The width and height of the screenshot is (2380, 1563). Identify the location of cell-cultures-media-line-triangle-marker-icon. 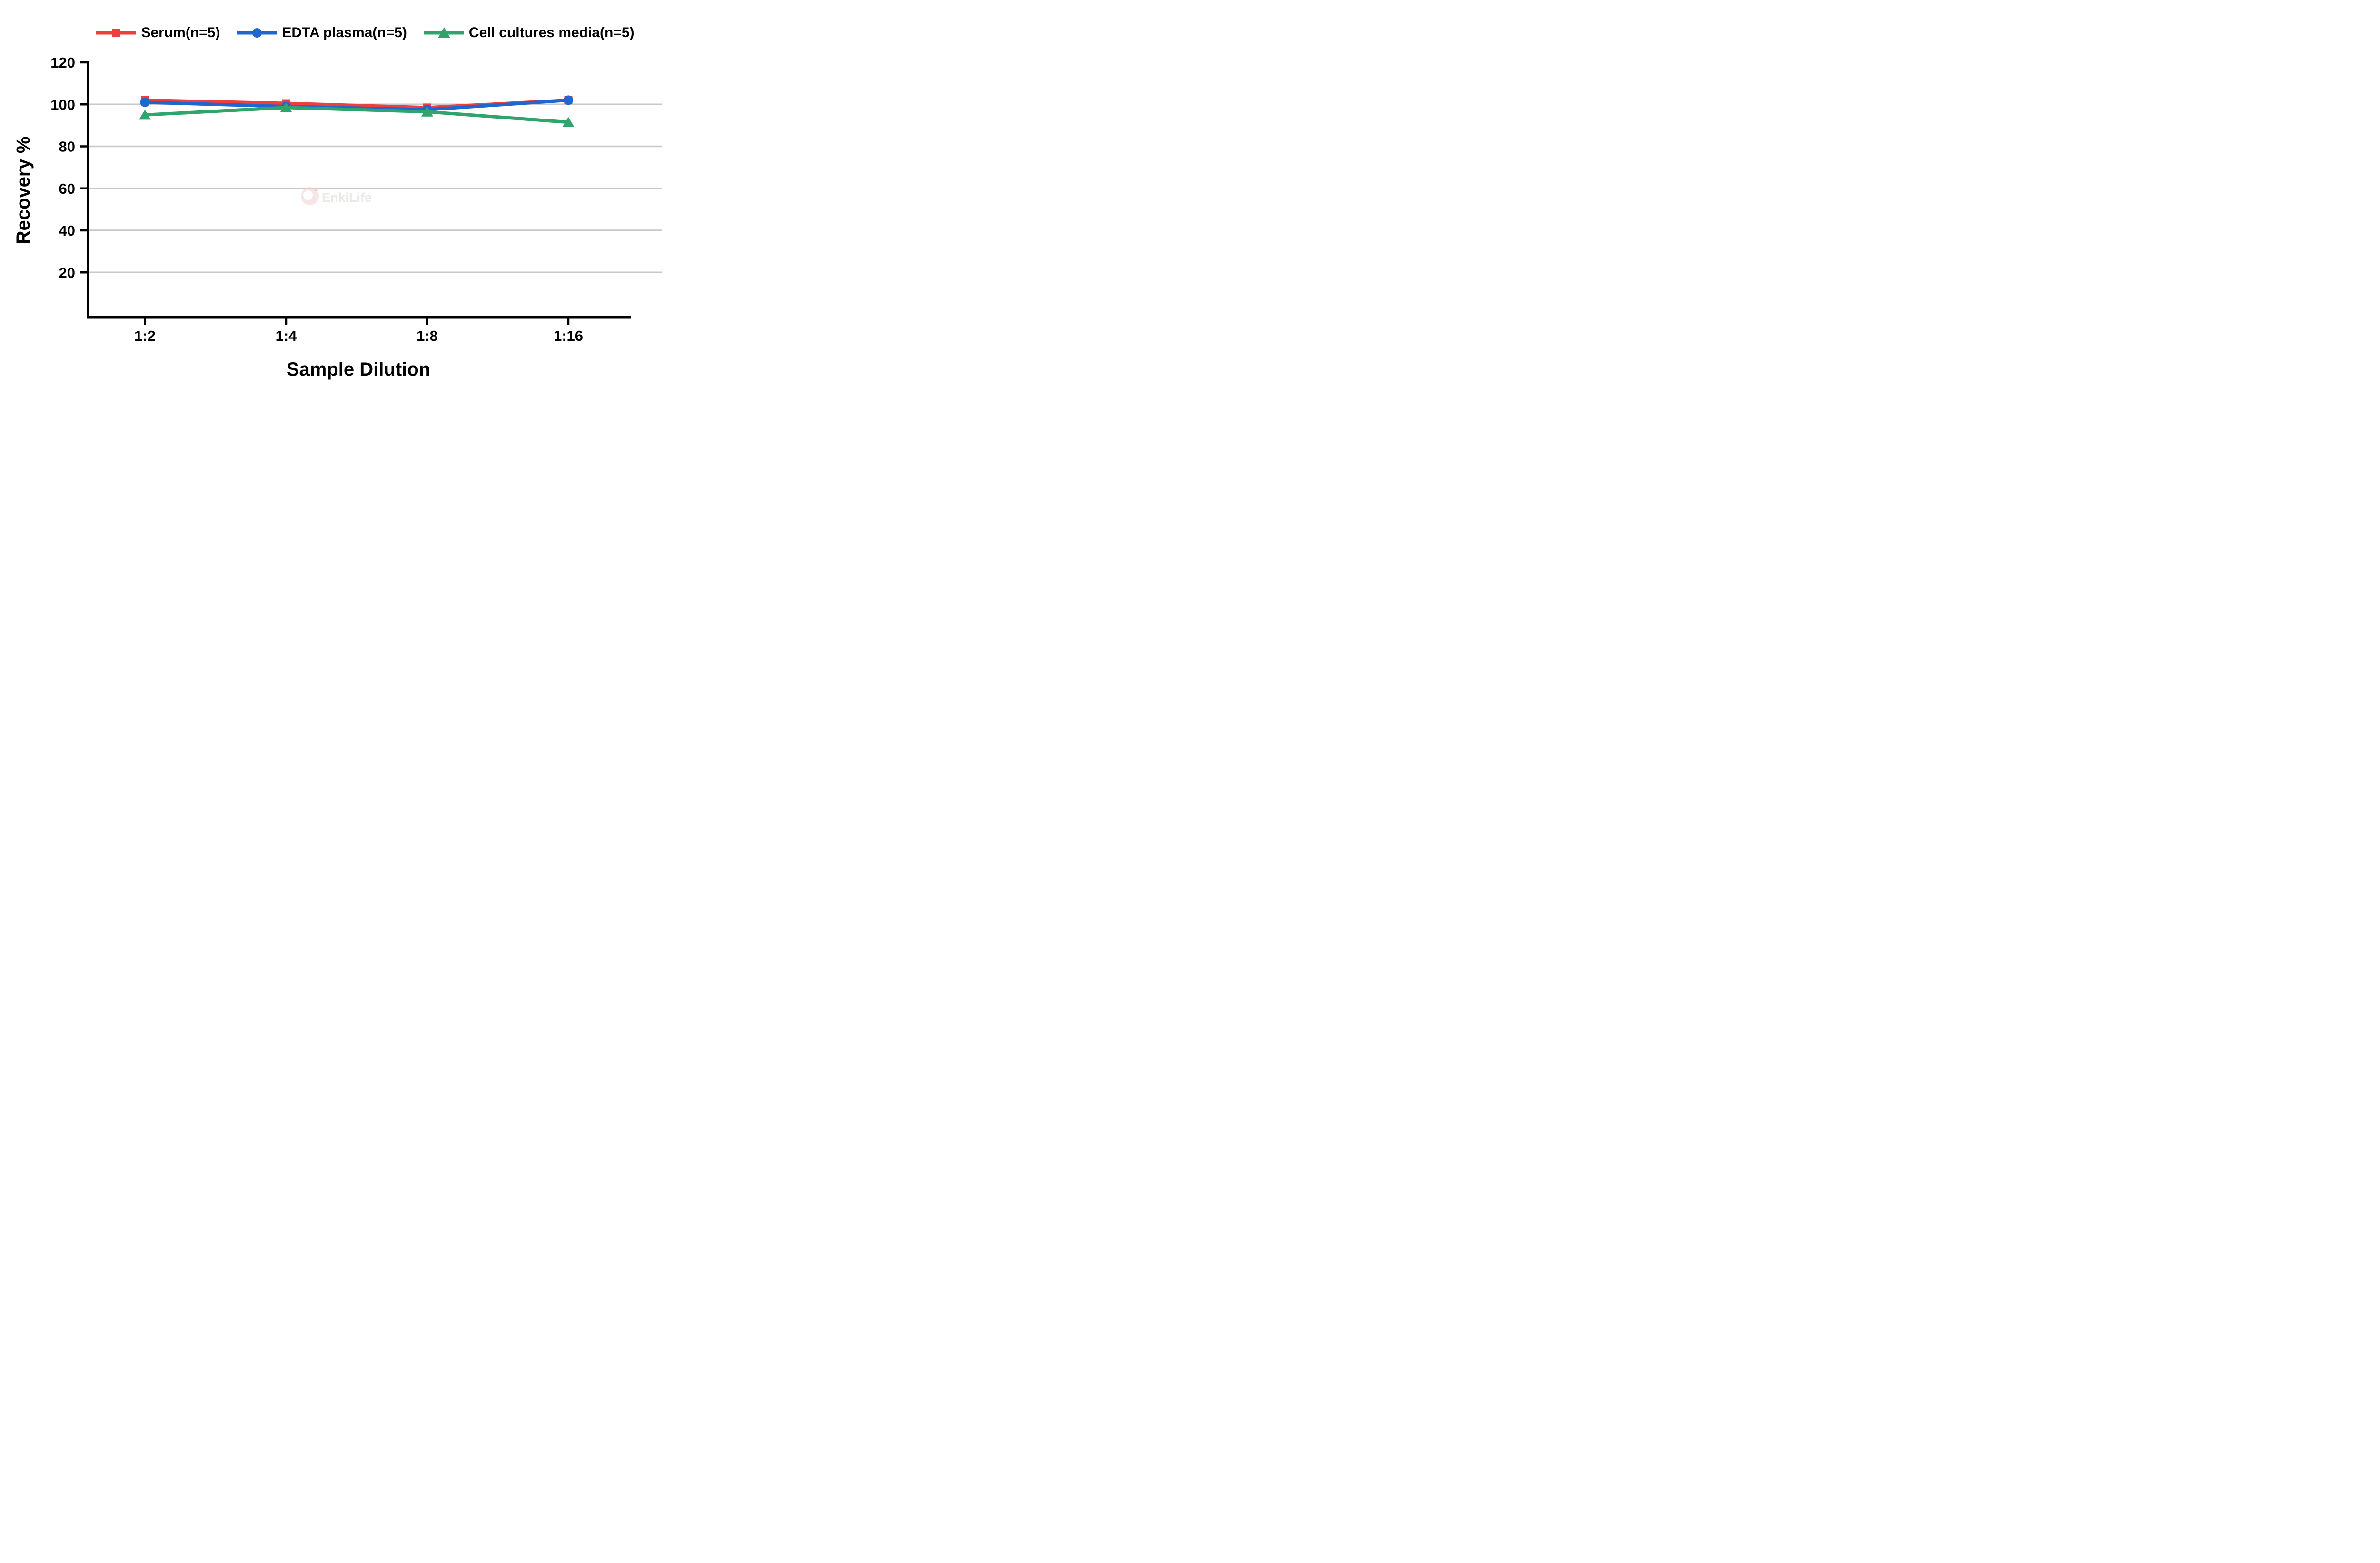
(444, 32).